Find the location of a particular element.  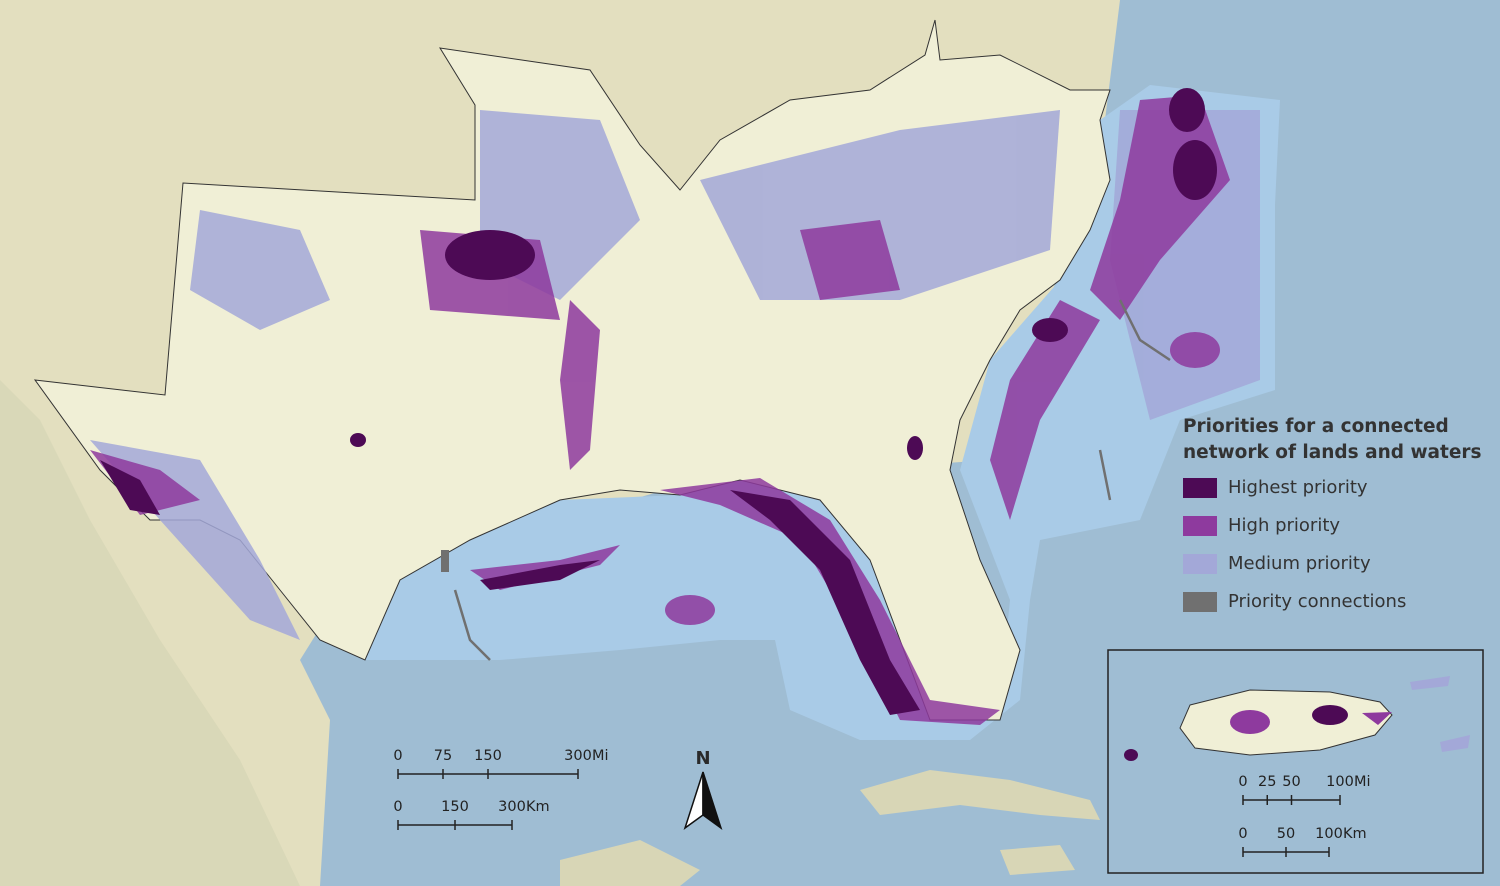

inset-scale-bar: 0 25 50 100 Mi0 50 100 Km is located at coordinates (1304, 815).